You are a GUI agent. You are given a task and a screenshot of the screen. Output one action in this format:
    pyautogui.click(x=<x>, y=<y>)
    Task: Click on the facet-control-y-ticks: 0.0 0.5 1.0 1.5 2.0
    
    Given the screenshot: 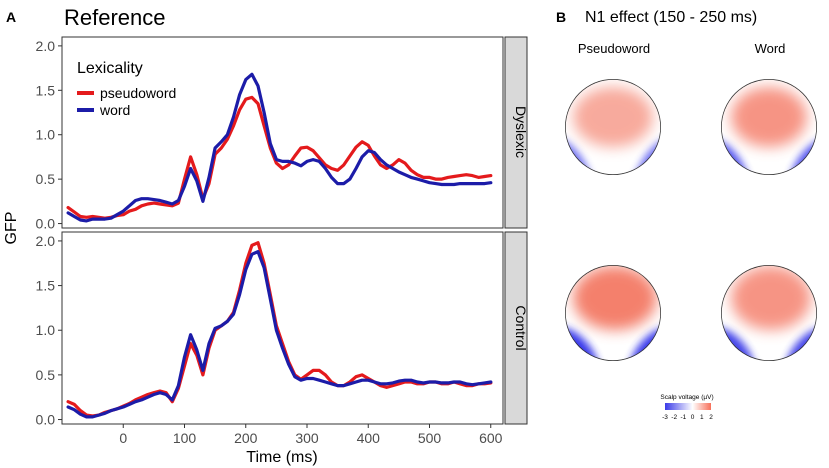 What is the action you would take?
    pyautogui.click(x=49, y=330)
    